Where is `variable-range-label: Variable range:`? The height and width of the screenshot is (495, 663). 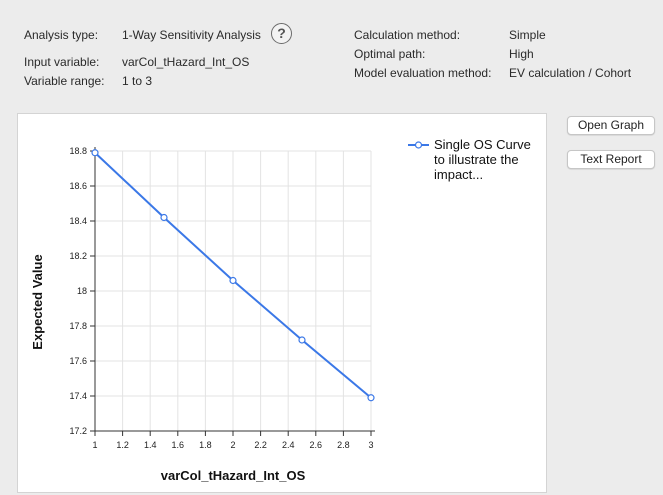
variable-range-label: Variable range: is located at coordinates (64, 81).